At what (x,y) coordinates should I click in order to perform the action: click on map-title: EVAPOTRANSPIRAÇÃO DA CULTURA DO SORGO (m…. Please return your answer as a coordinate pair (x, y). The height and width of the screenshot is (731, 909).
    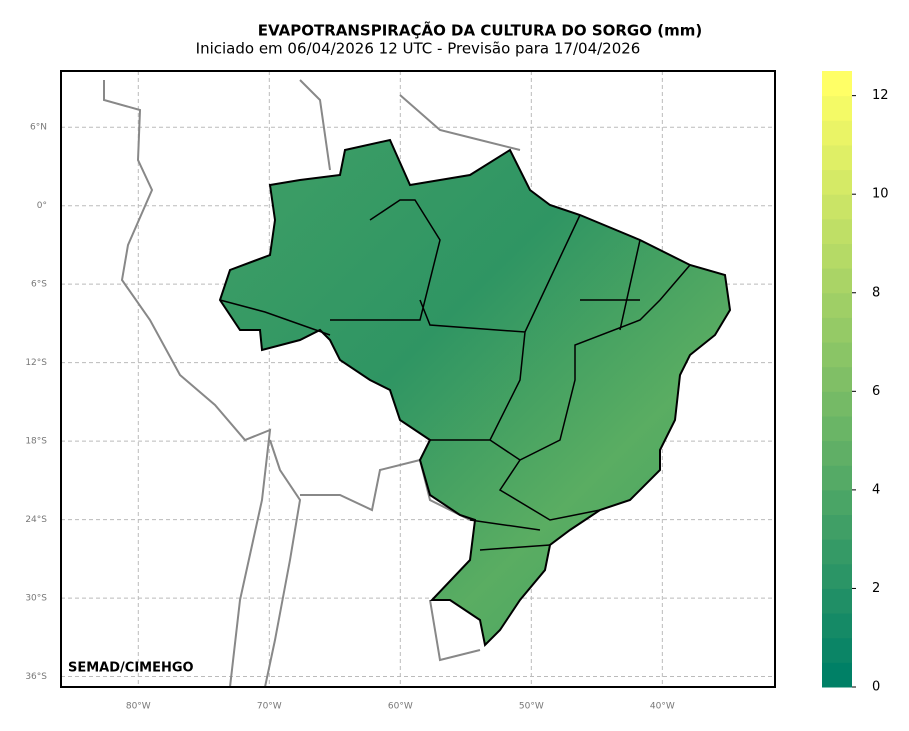
    Looking at the image, I should click on (480, 30).